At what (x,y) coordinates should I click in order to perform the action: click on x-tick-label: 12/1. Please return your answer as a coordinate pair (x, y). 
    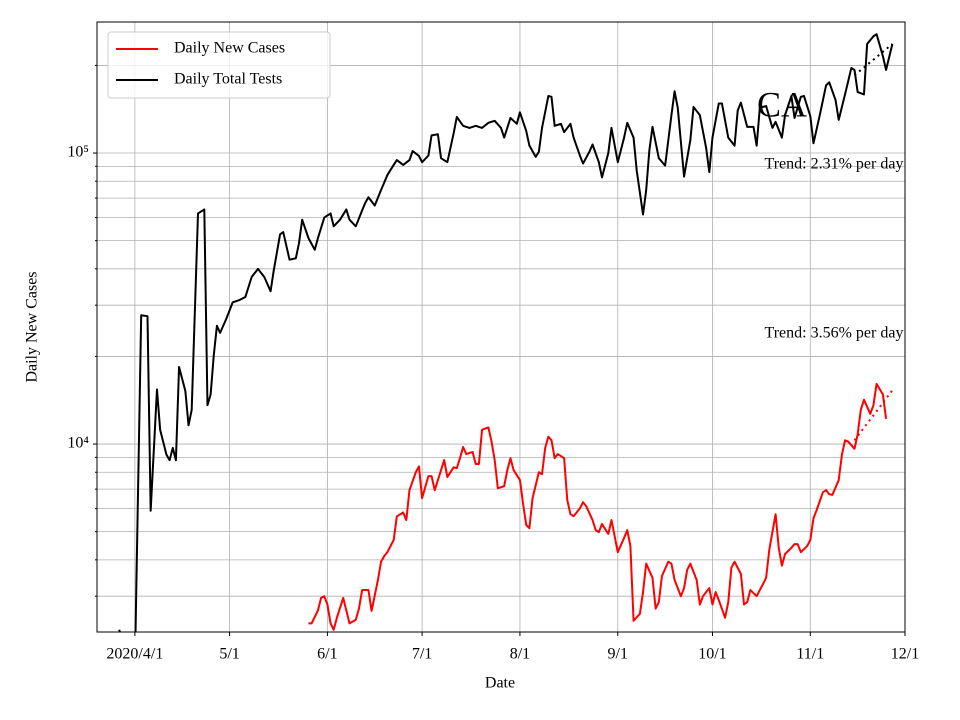
    Looking at the image, I should click on (905, 654).